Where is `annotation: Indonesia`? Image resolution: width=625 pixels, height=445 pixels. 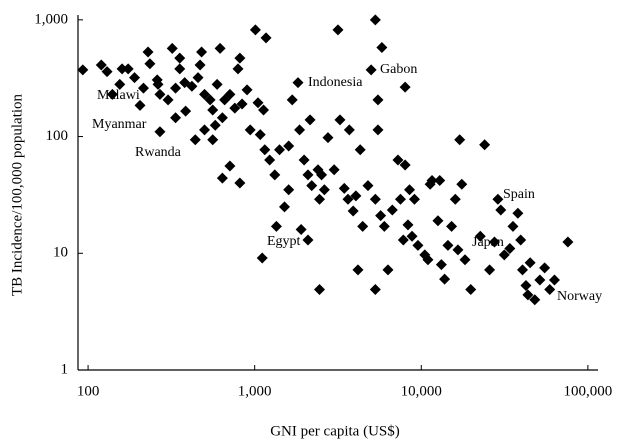
annotation: Indonesia is located at coordinates (335, 82).